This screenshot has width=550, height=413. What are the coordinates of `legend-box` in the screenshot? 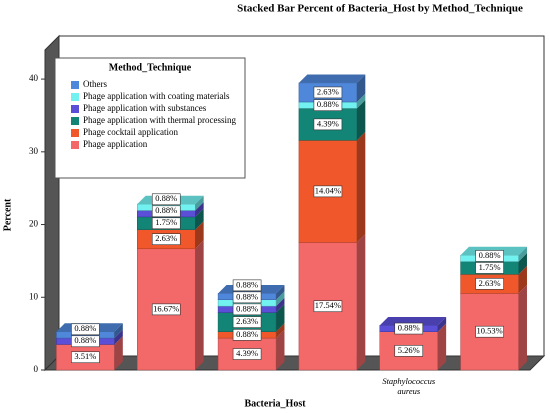 It's located at (150, 118).